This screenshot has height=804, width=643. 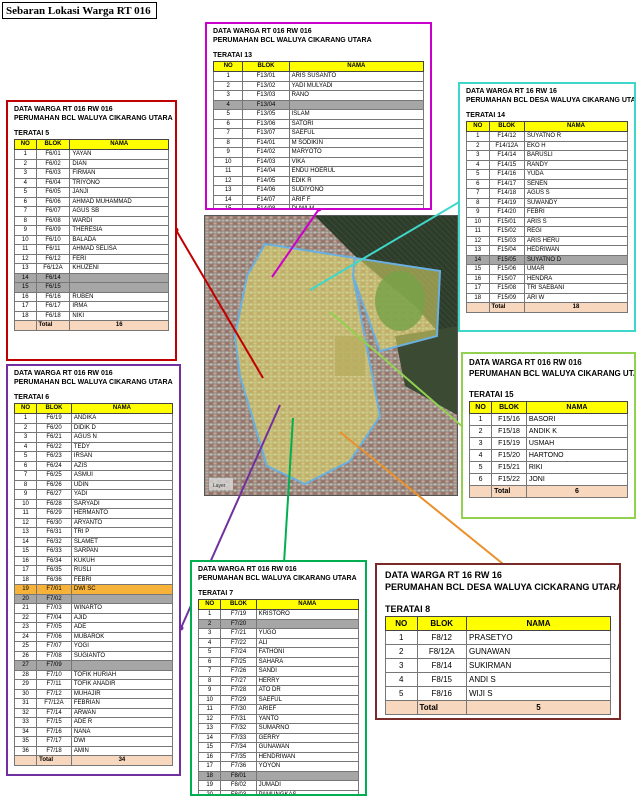 I want to click on cell-blok: F6/15, so click(x=53, y=287).